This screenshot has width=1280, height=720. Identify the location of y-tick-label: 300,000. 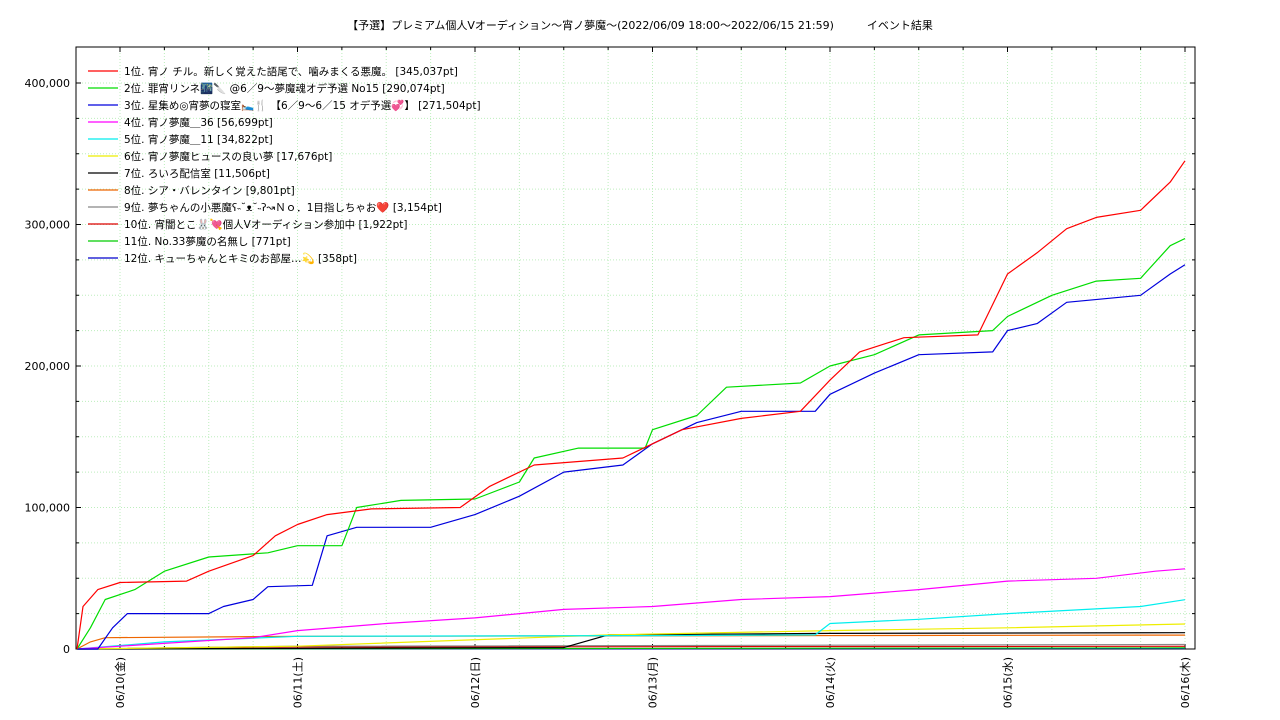
(48, 225).